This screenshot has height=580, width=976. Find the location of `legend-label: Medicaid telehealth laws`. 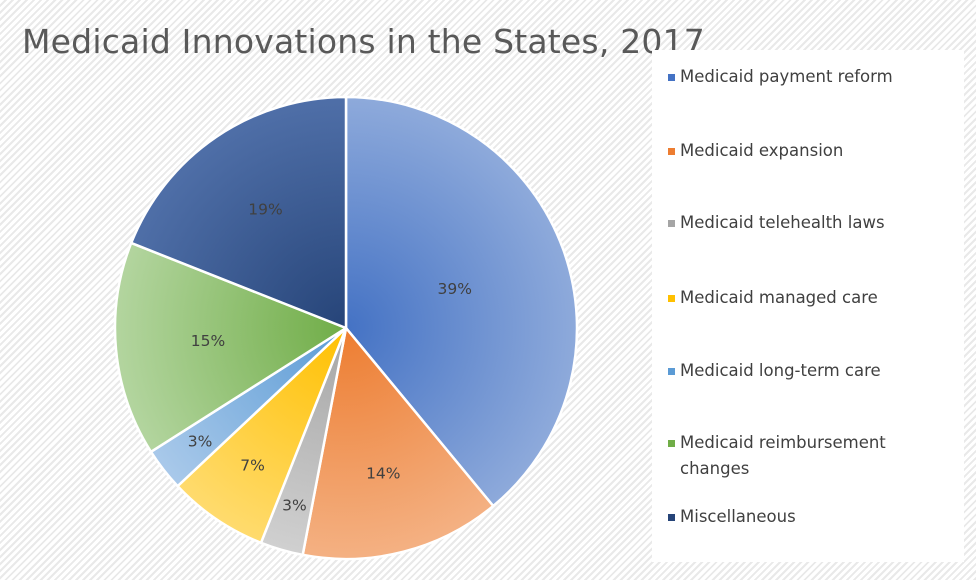

legend-label: Medicaid telehealth laws is located at coordinates (782, 222).